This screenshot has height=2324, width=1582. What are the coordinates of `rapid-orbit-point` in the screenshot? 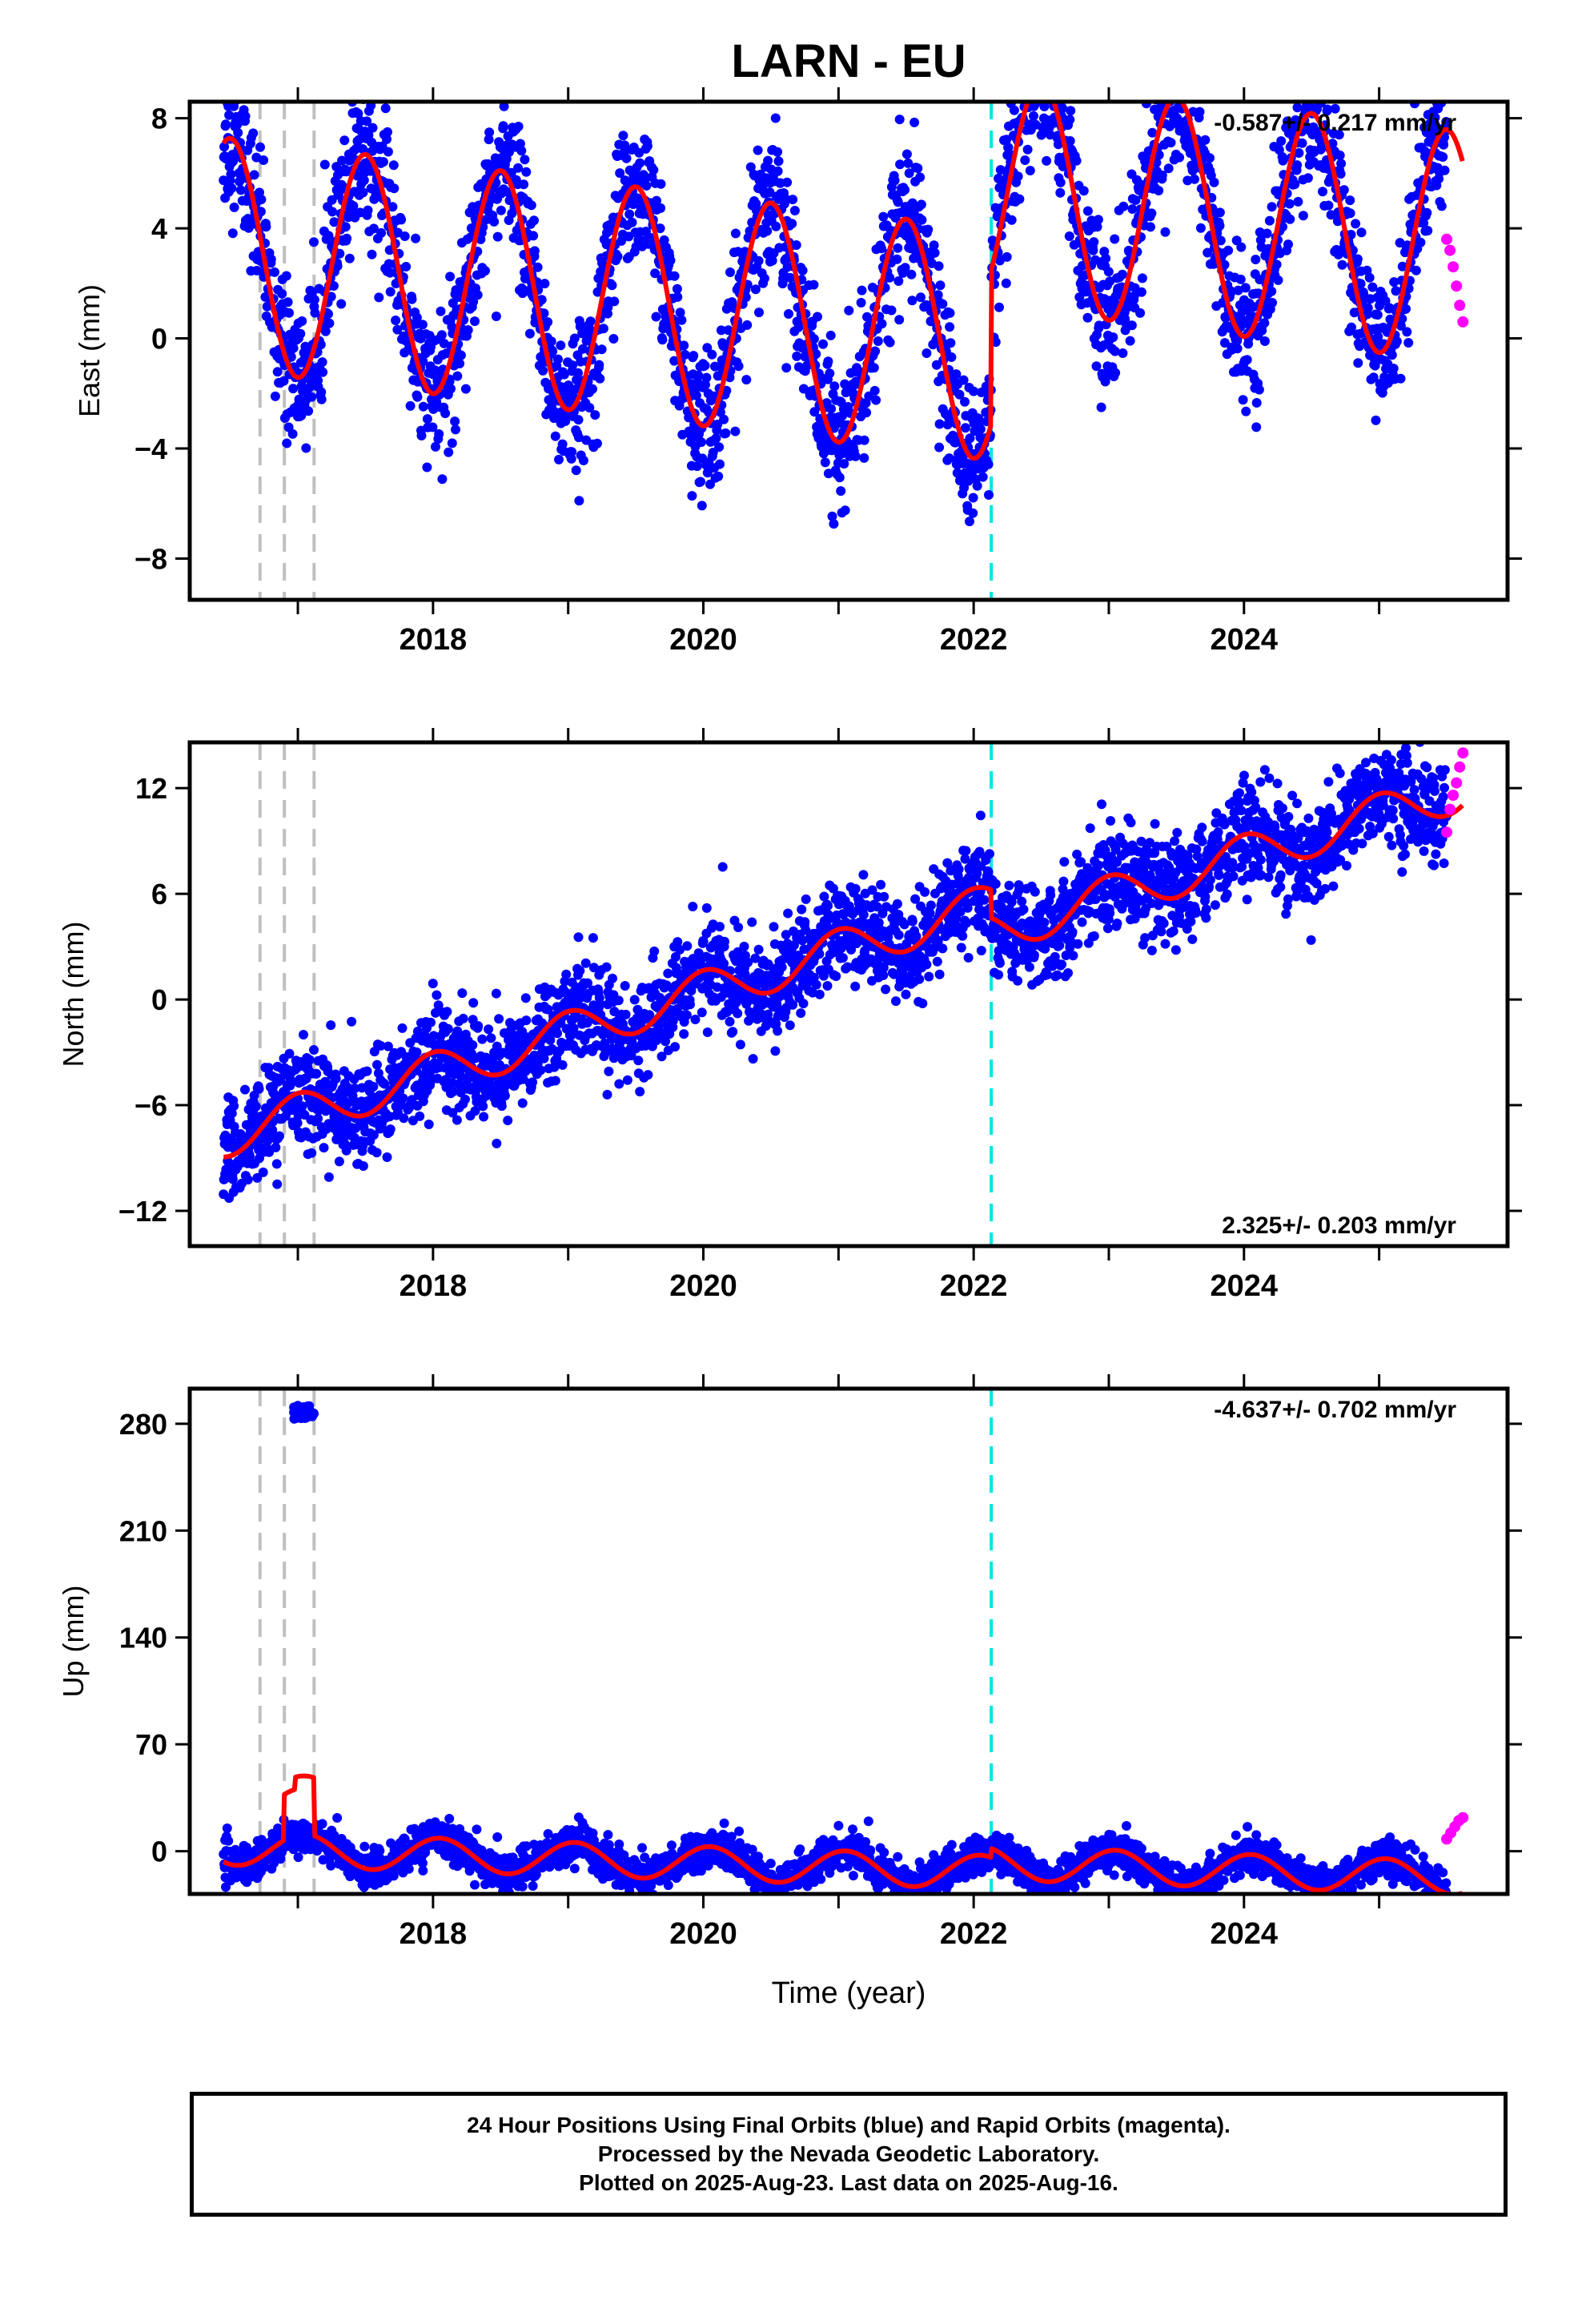 It's located at (1446, 239).